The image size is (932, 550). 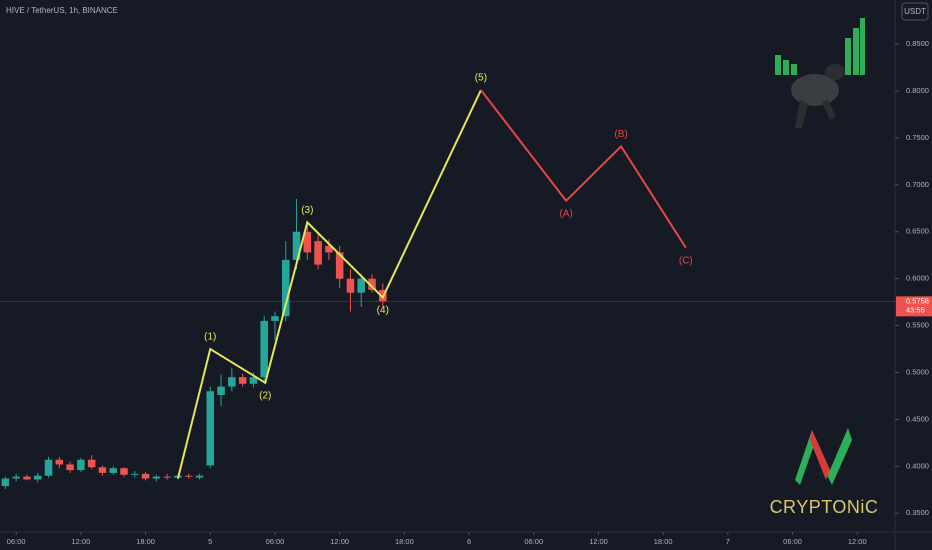 I want to click on wave-line, so click(x=583, y=169).